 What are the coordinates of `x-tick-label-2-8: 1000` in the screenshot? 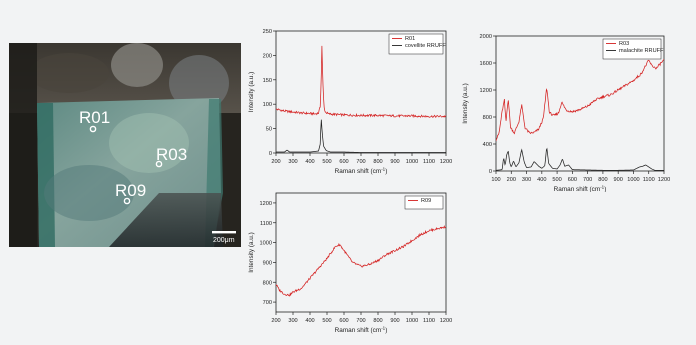 It's located at (412, 321).